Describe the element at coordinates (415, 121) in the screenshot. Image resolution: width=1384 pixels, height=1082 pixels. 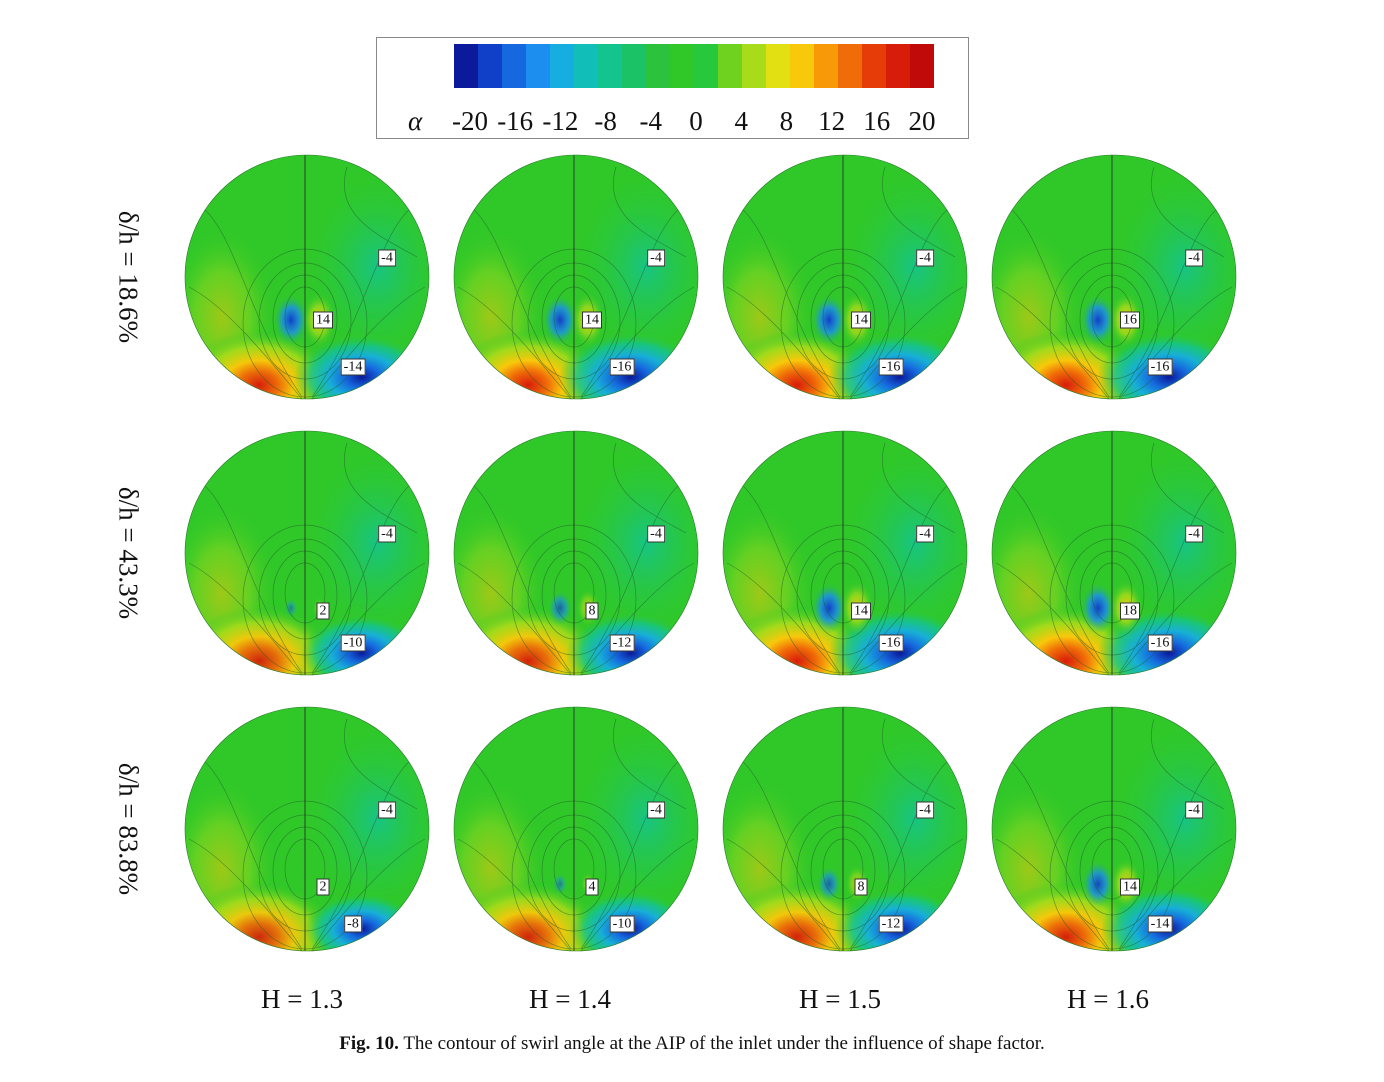
I see `legend-symbol: α` at that location.